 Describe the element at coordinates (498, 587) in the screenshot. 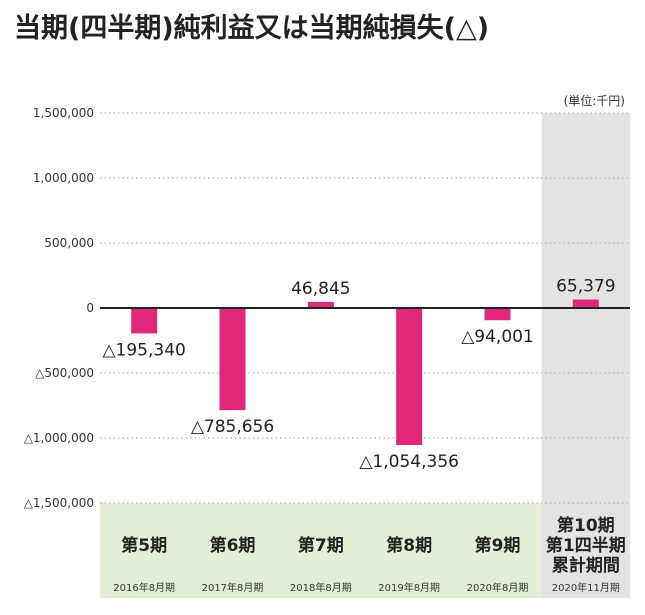

I see `period-label: 2020年8月期` at that location.